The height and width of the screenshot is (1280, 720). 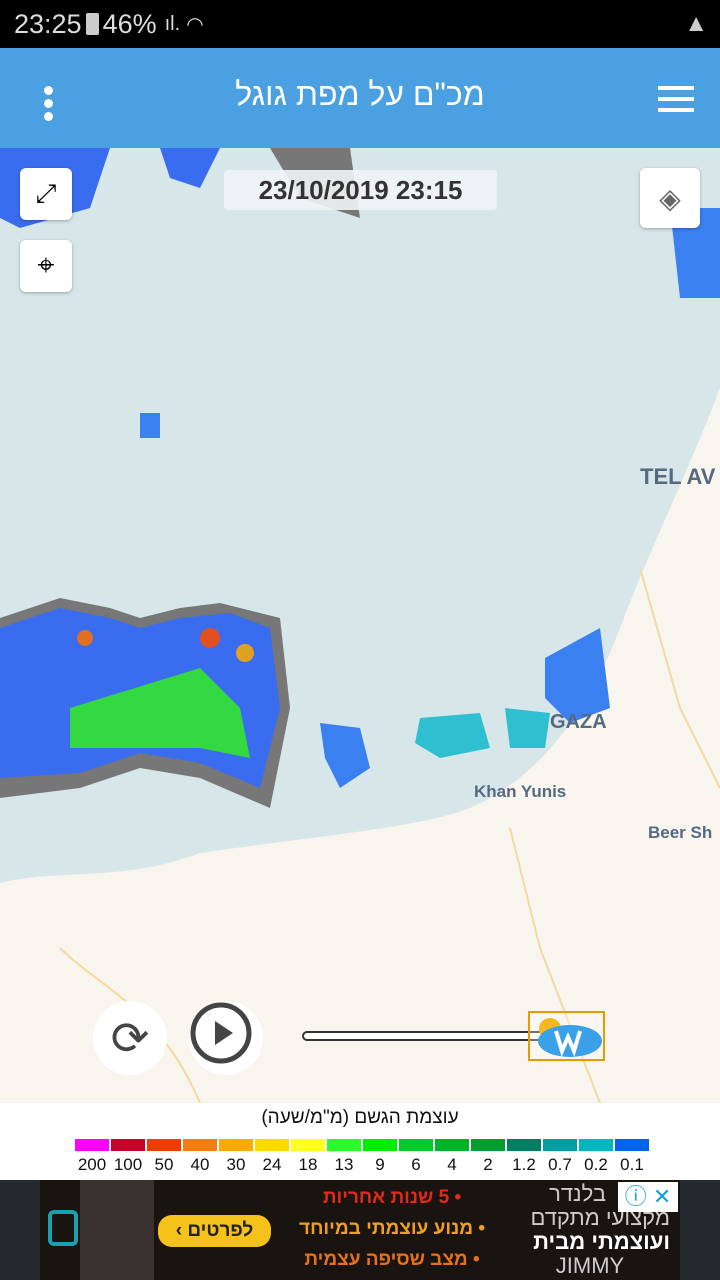 What do you see at coordinates (601, 1241) in the screenshot?
I see `ad-brand-line: ועוצמתי מבית` at bounding box center [601, 1241].